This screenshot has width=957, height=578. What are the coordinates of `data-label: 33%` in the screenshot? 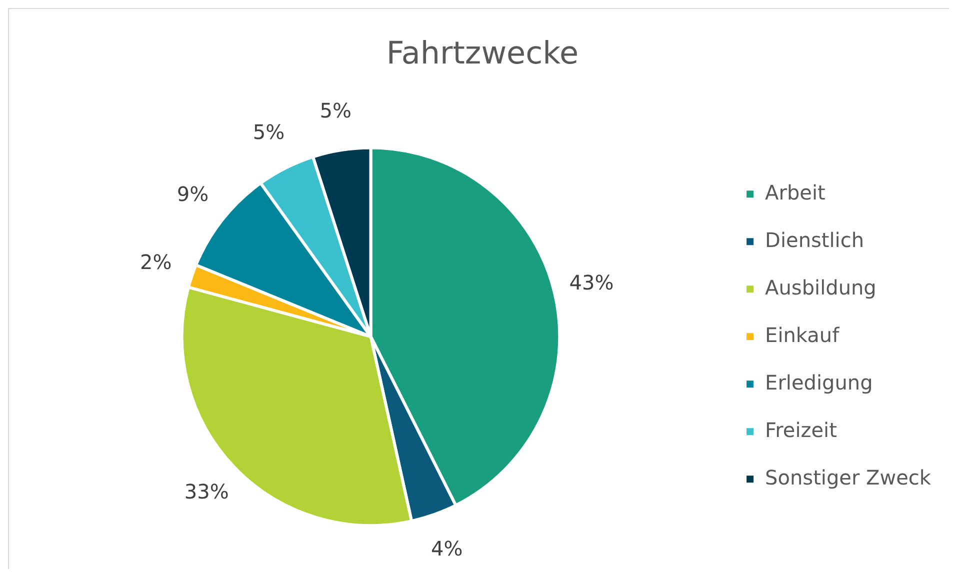 It's located at (206, 491).